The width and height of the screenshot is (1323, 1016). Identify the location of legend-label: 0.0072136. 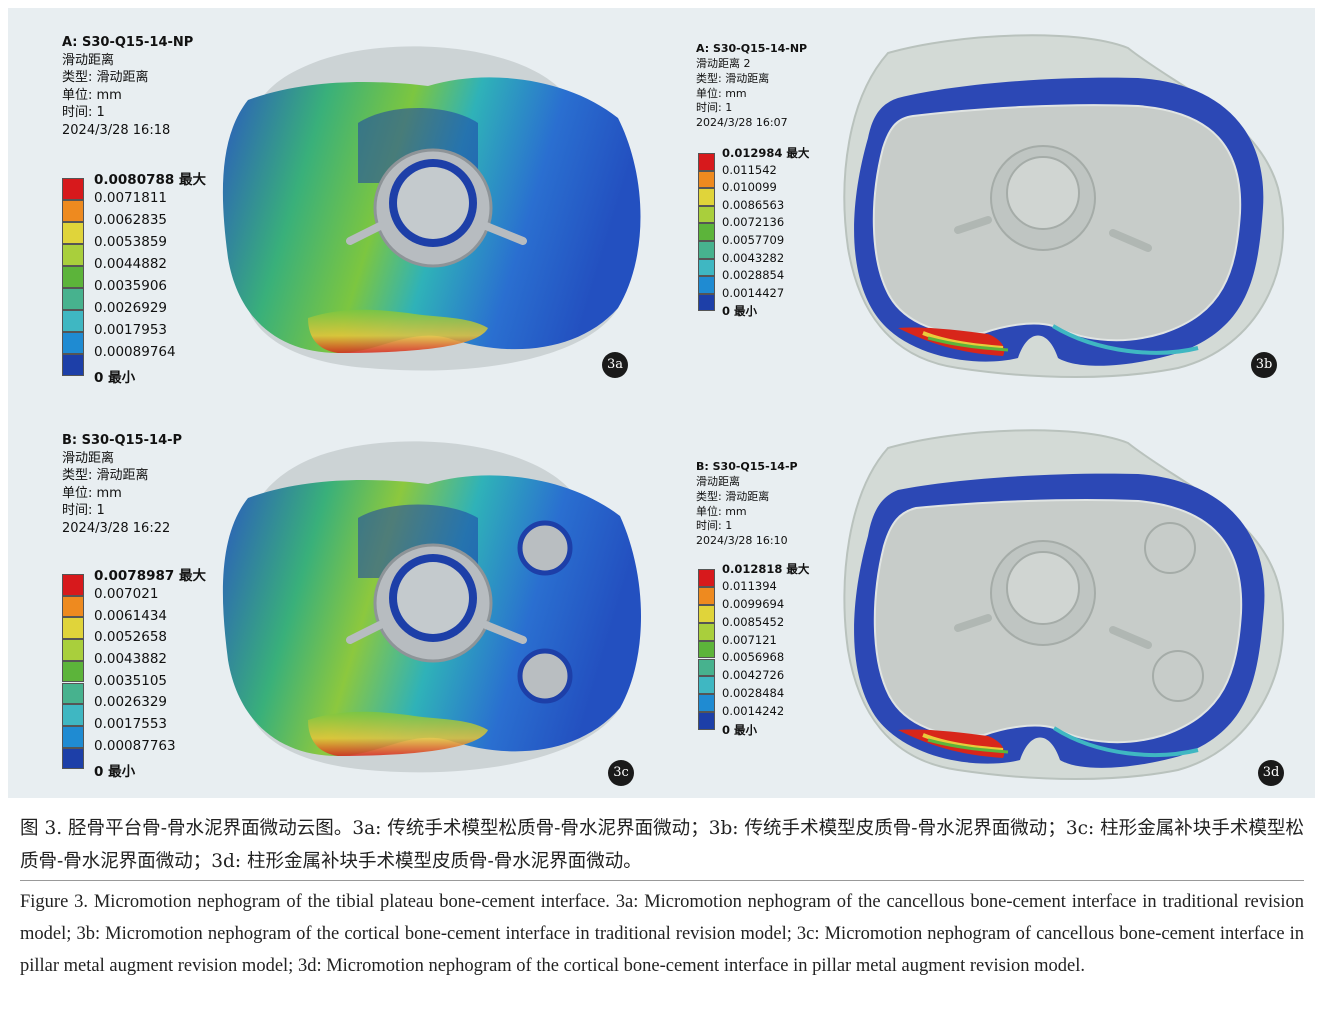
(753, 222).